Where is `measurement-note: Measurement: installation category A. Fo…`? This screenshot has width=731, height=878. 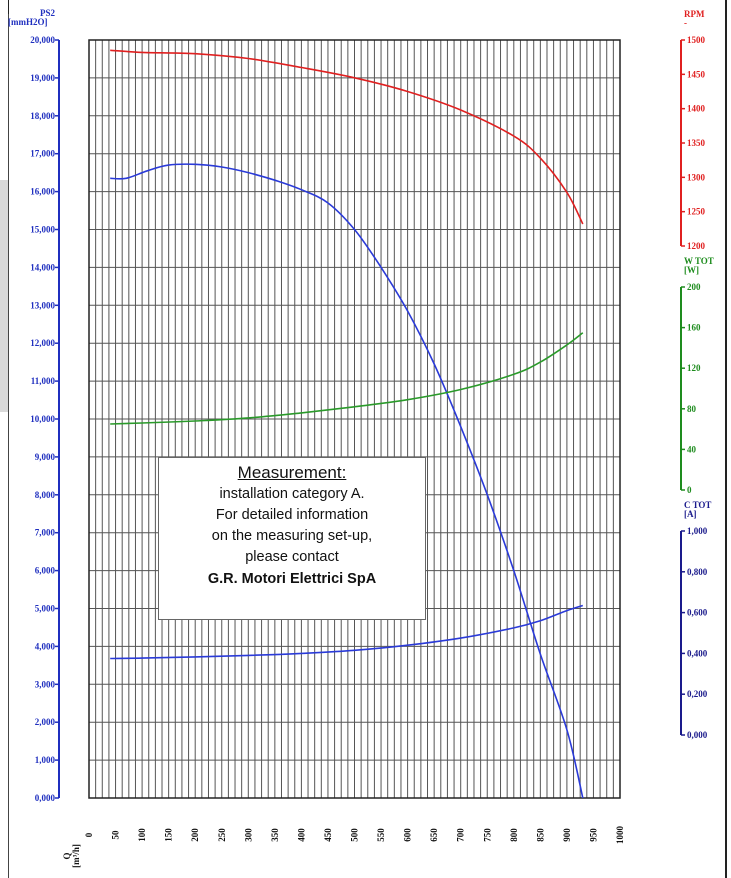
measurement-note: Measurement: installation category A. Fo… is located at coordinates (292, 538).